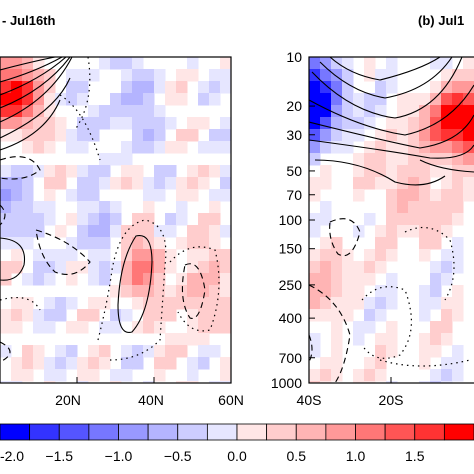 This screenshot has width=474, height=474. I want to click on panel-a-xtick-60n: 60N, so click(231, 400).